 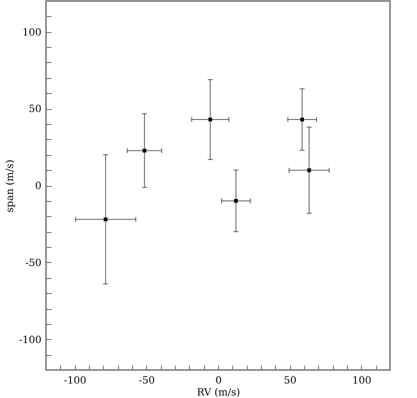 What do you see at coordinates (30, 340) in the screenshot?
I see `y-tick-label: -100` at bounding box center [30, 340].